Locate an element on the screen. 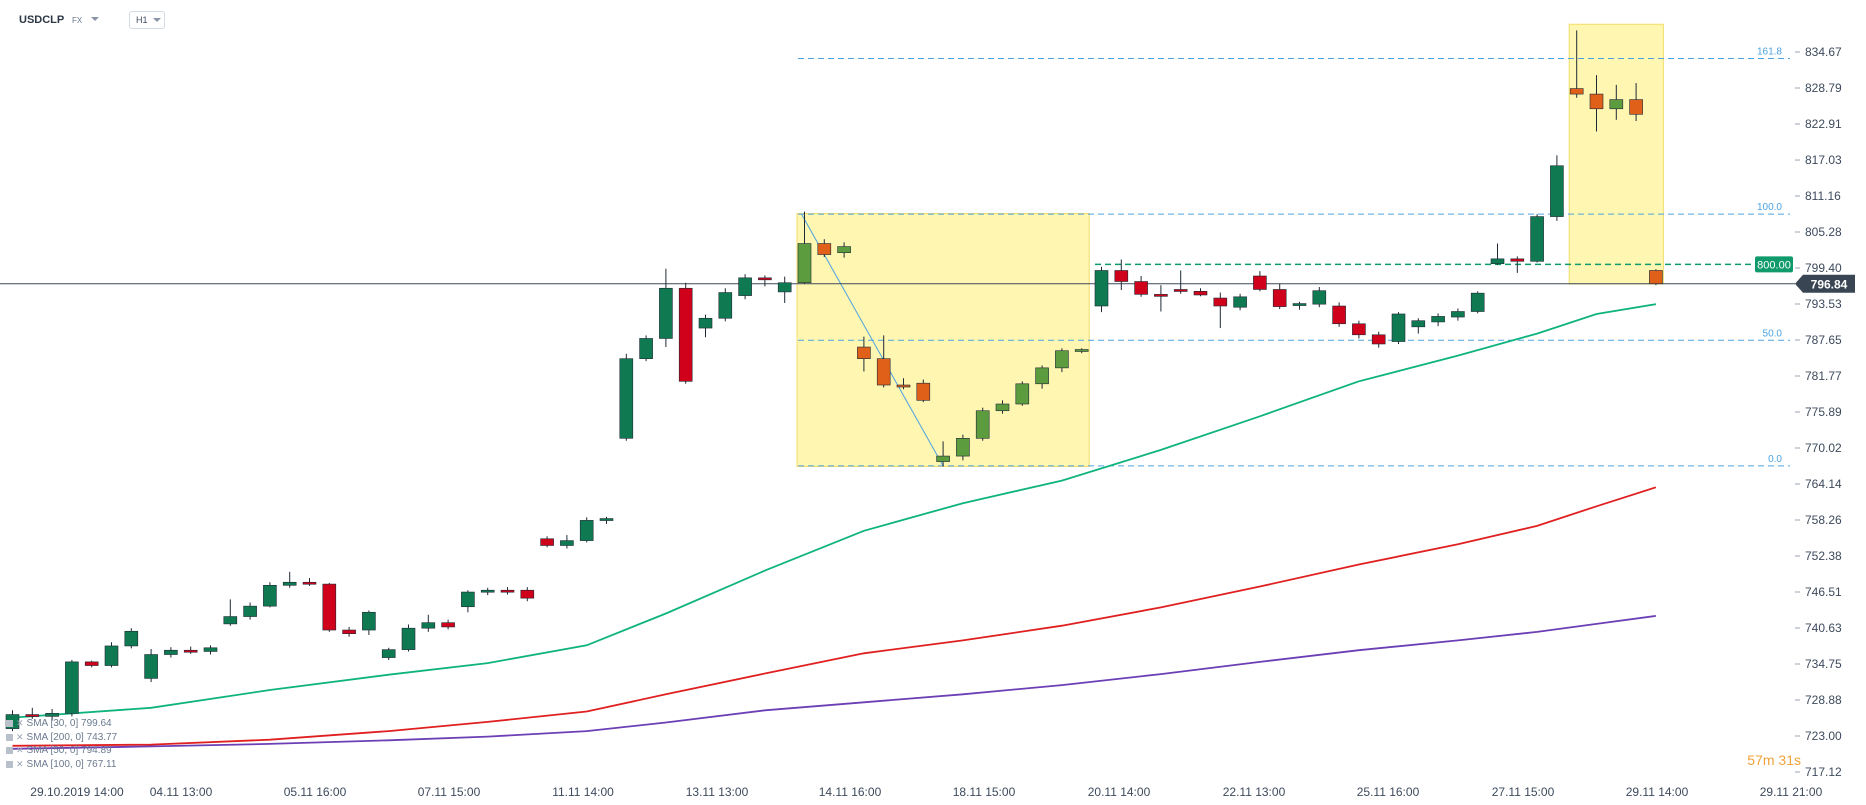 Image resolution: width=1866 pixels, height=805 pixels. fib-level-label: 0.0 is located at coordinates (1775, 459).